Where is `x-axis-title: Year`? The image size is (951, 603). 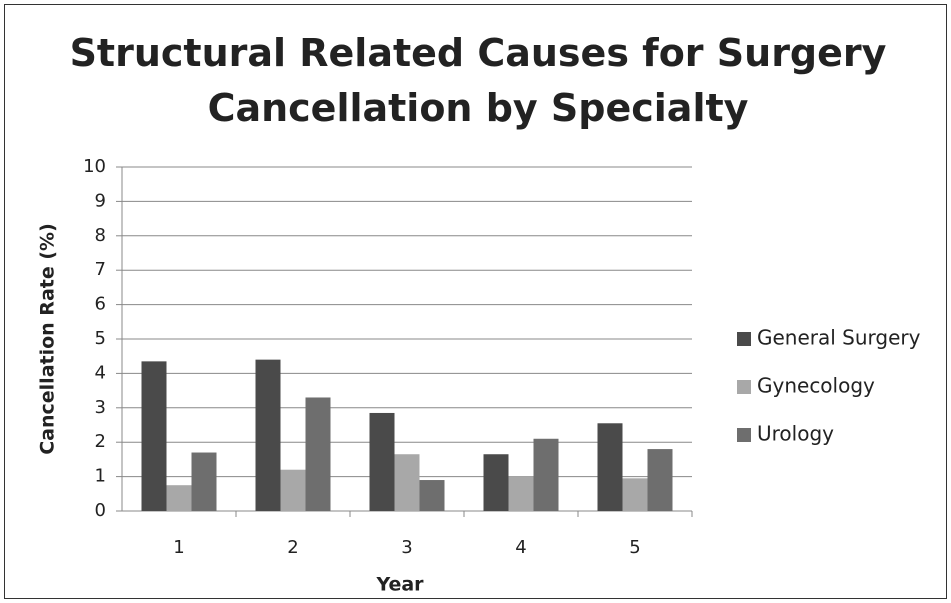
x-axis-title: Year is located at coordinates (399, 585).